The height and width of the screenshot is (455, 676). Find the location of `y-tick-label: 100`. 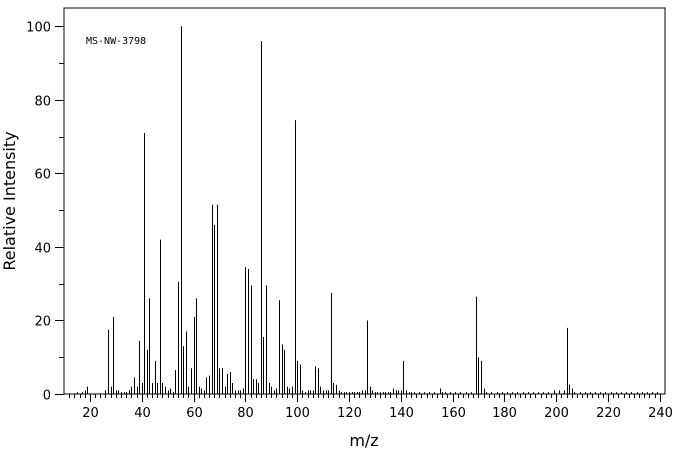

y-tick-label: 100 is located at coordinates (38, 28).